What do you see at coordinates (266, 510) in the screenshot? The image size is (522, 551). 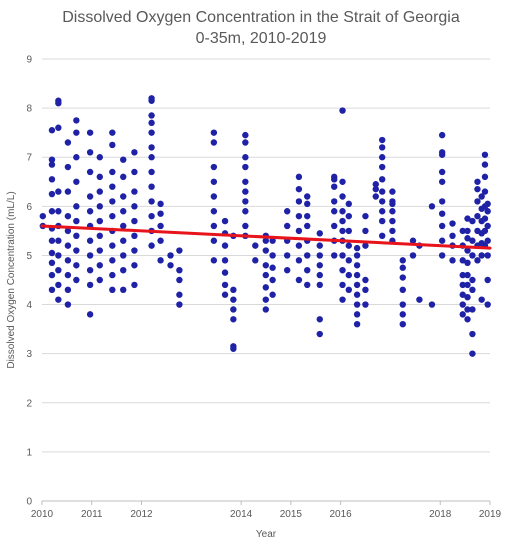 I see `x-axis-ticks: 2010 2011 2012 2014 2015 2016 2018 2019` at bounding box center [266, 510].